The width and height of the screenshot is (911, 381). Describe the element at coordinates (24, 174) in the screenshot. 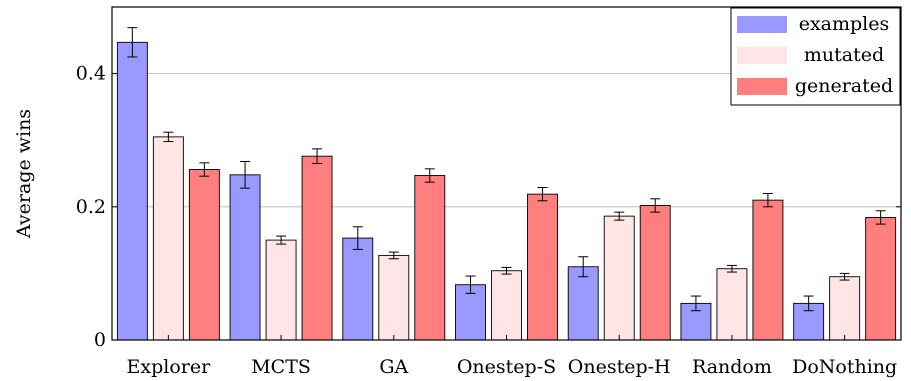

I see `y-axis-title: Average wins` at that location.